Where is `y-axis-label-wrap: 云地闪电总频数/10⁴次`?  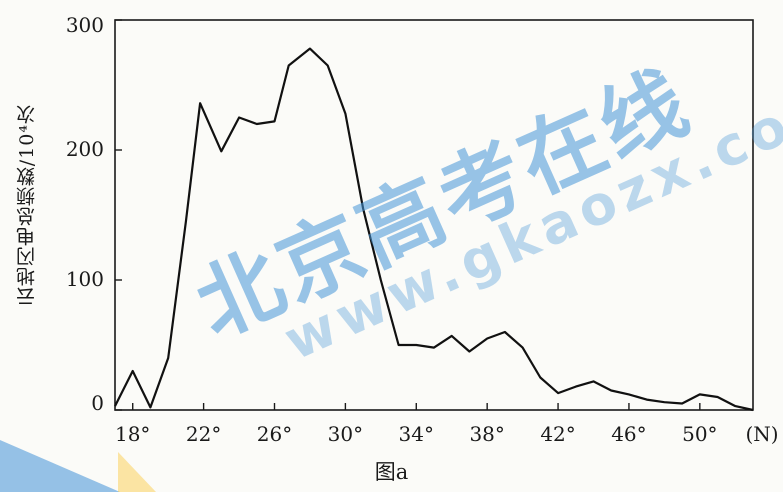 y-axis-label-wrap: 云地闪电总频数/10⁴次 is located at coordinates (26, 205).